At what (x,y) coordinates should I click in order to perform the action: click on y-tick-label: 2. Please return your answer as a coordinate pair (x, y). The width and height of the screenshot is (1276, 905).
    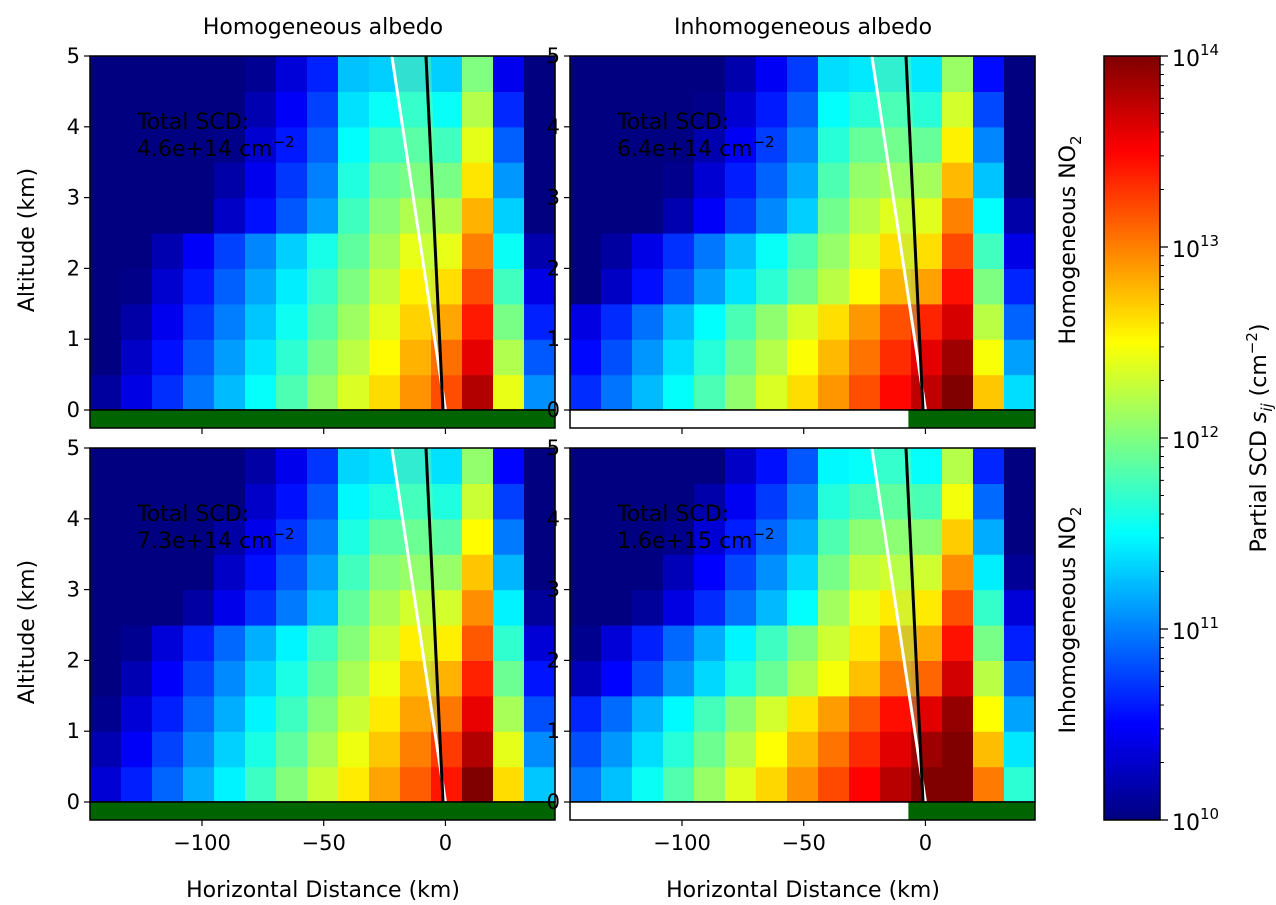
    Looking at the image, I should click on (73, 268).